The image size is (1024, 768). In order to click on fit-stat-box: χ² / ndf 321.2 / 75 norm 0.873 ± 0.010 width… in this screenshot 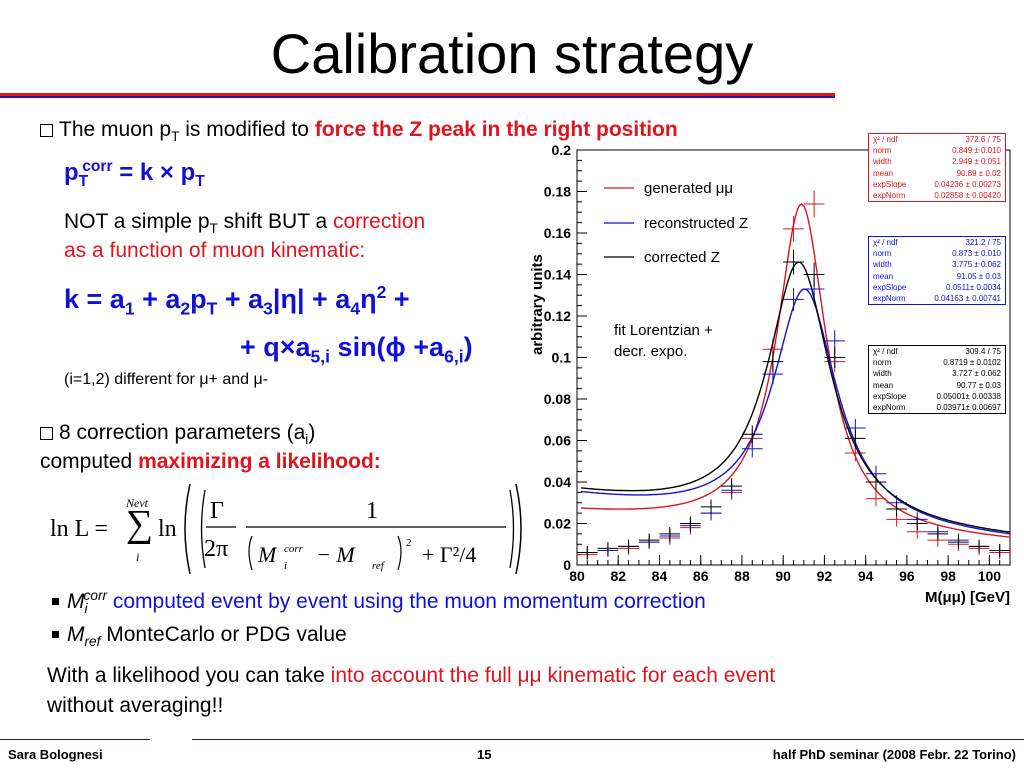, I will do `click(937, 271)`.